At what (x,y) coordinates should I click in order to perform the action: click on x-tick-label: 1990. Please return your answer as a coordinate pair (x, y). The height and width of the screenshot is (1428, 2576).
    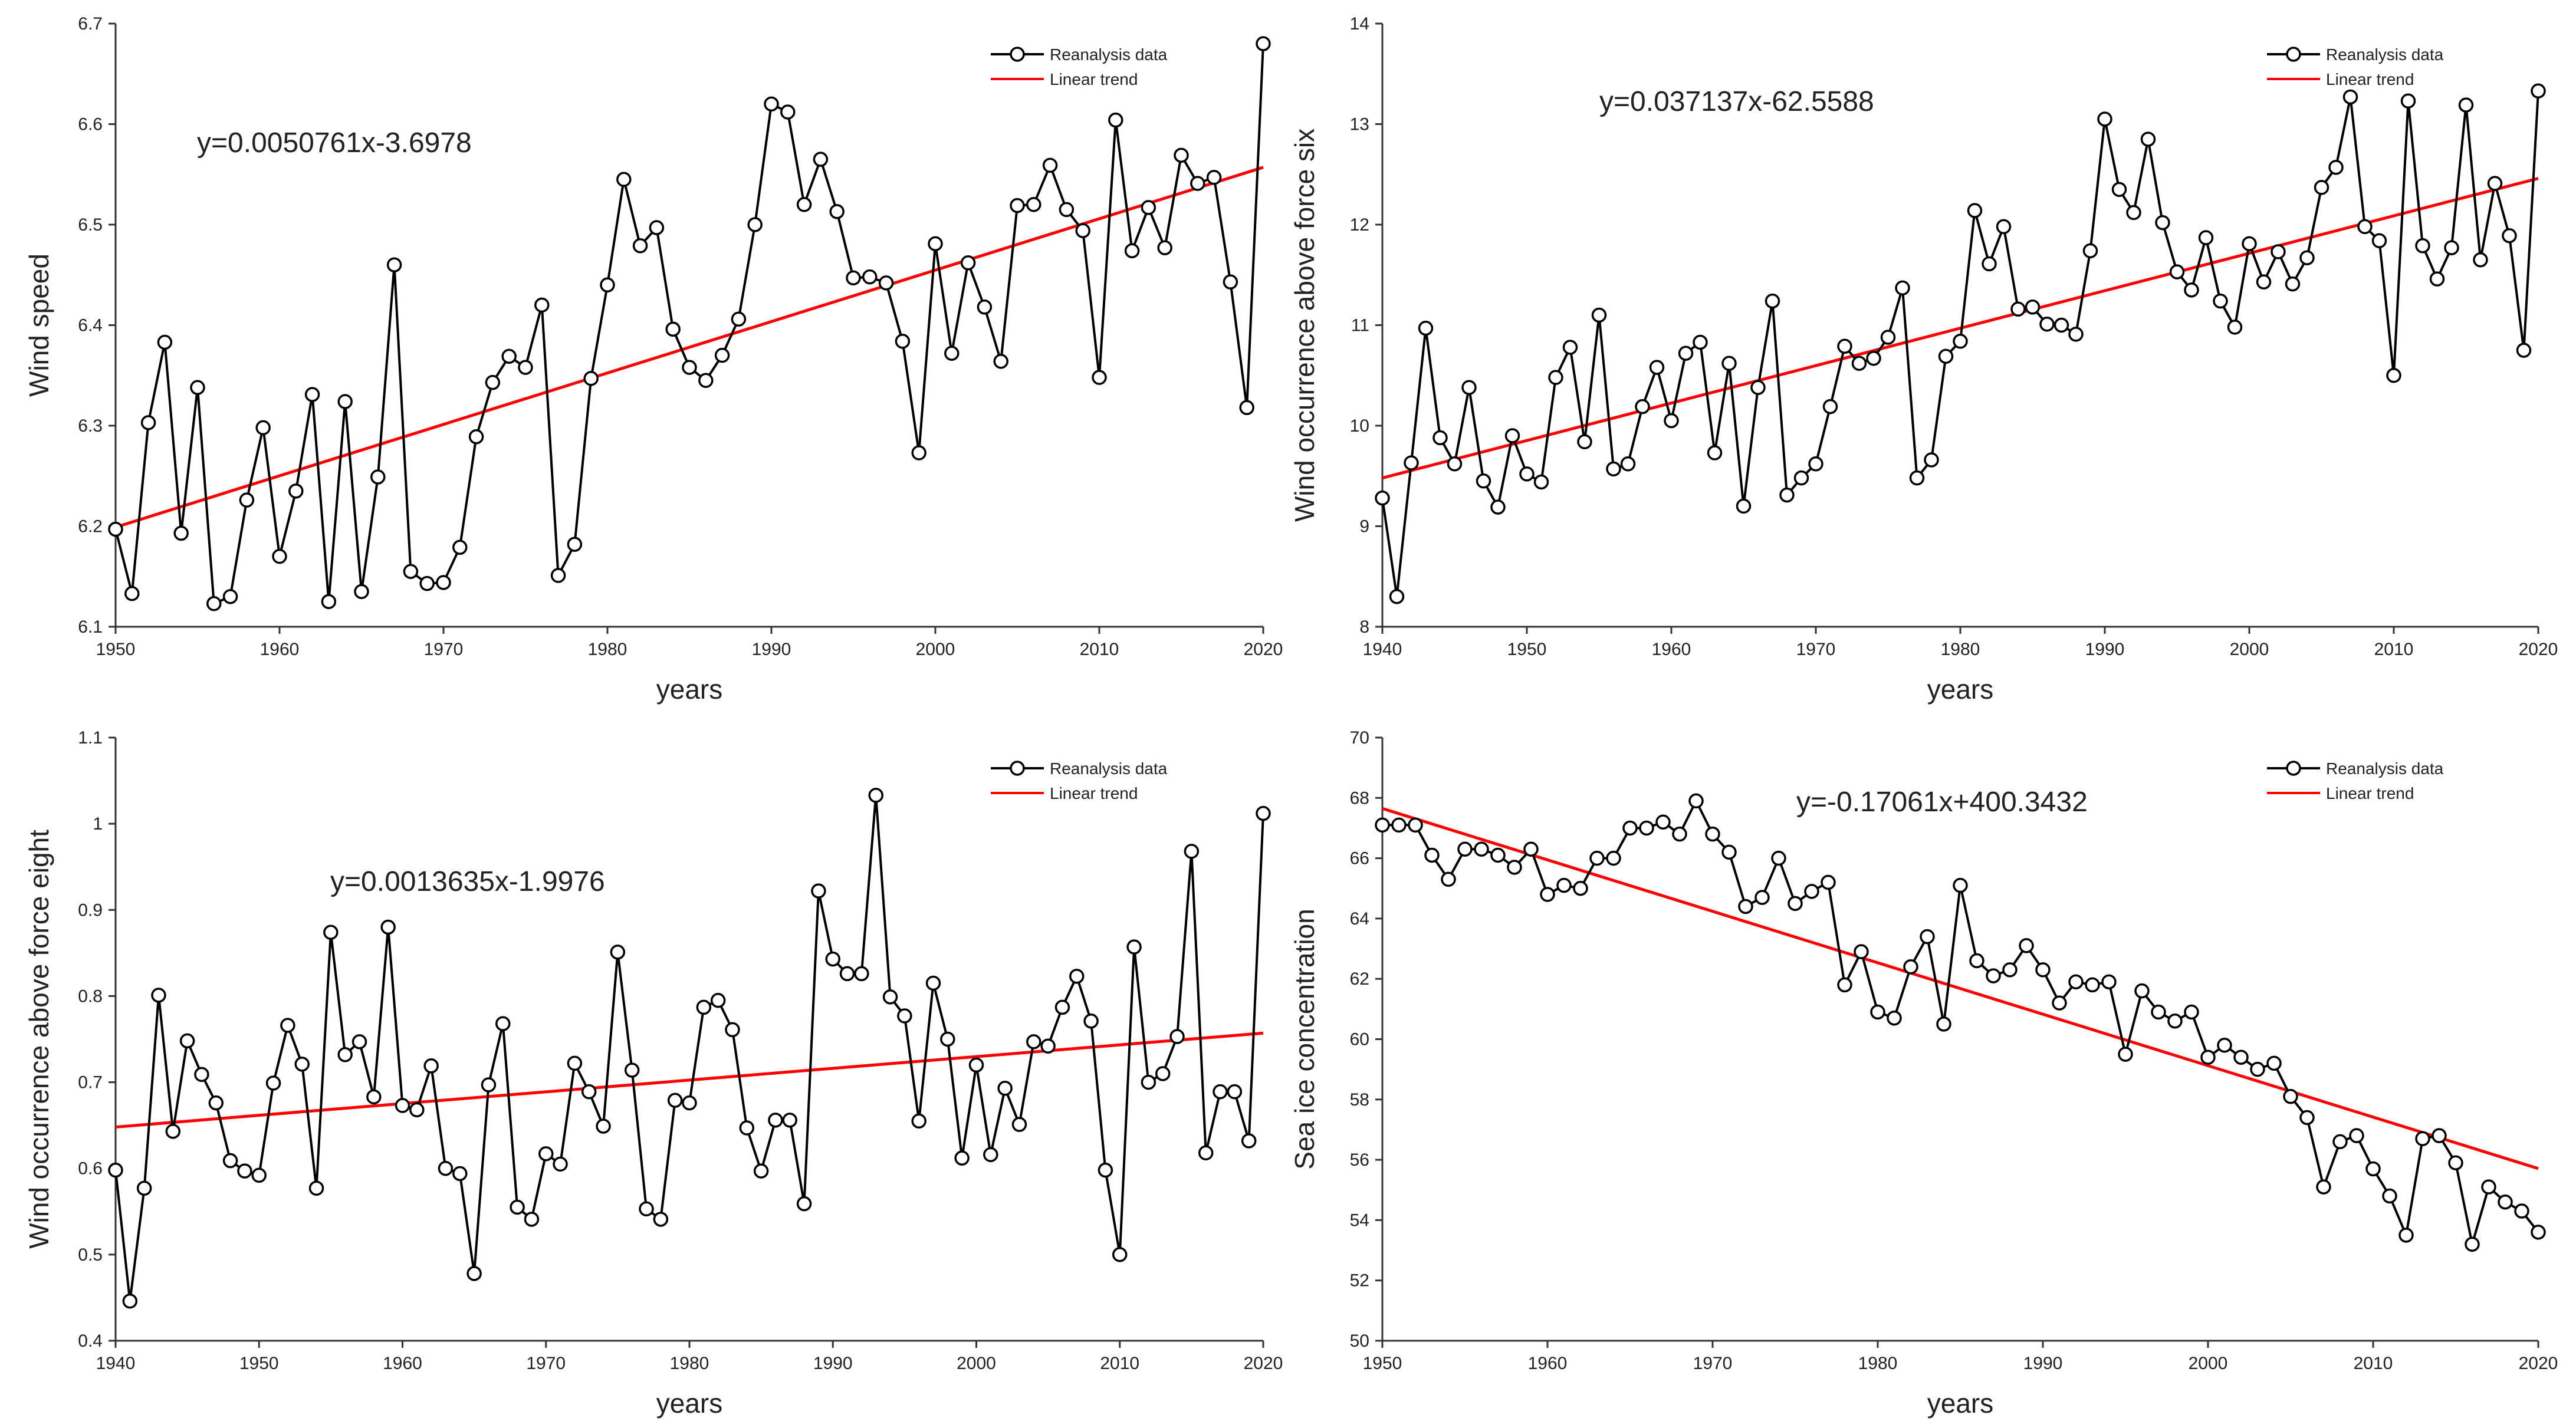
    Looking at the image, I should click on (833, 1364).